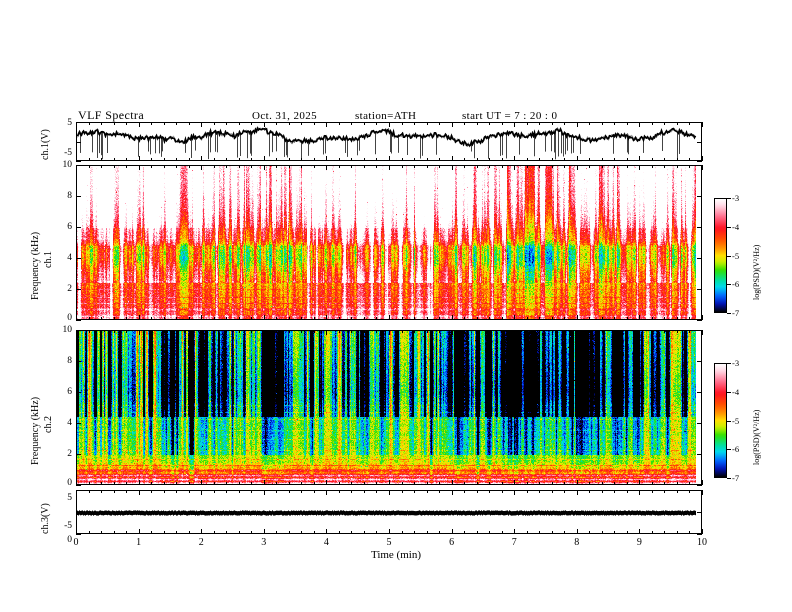 The width and height of the screenshot is (792, 612). What do you see at coordinates (67, 165) in the screenshot?
I see `ch1-ytick-10: 10` at bounding box center [67, 165].